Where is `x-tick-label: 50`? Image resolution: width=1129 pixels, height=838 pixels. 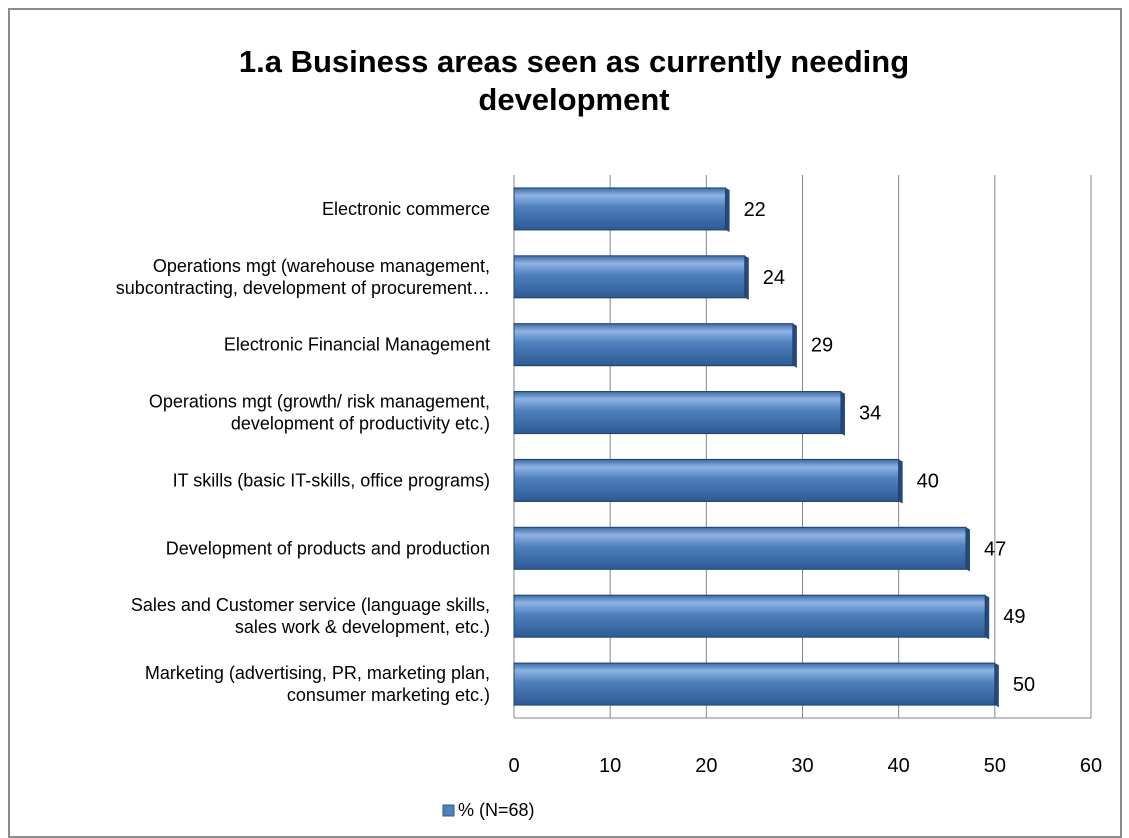 x-tick-label: 50 is located at coordinates (995, 766).